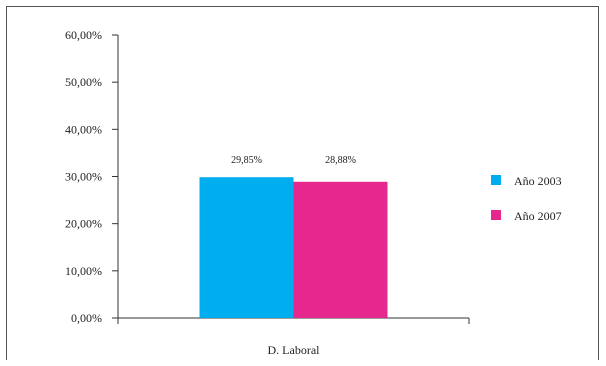 Image resolution: width=606 pixels, height=366 pixels. Describe the element at coordinates (83, 35) in the screenshot. I see `y-tick-label: 60,00%` at that location.